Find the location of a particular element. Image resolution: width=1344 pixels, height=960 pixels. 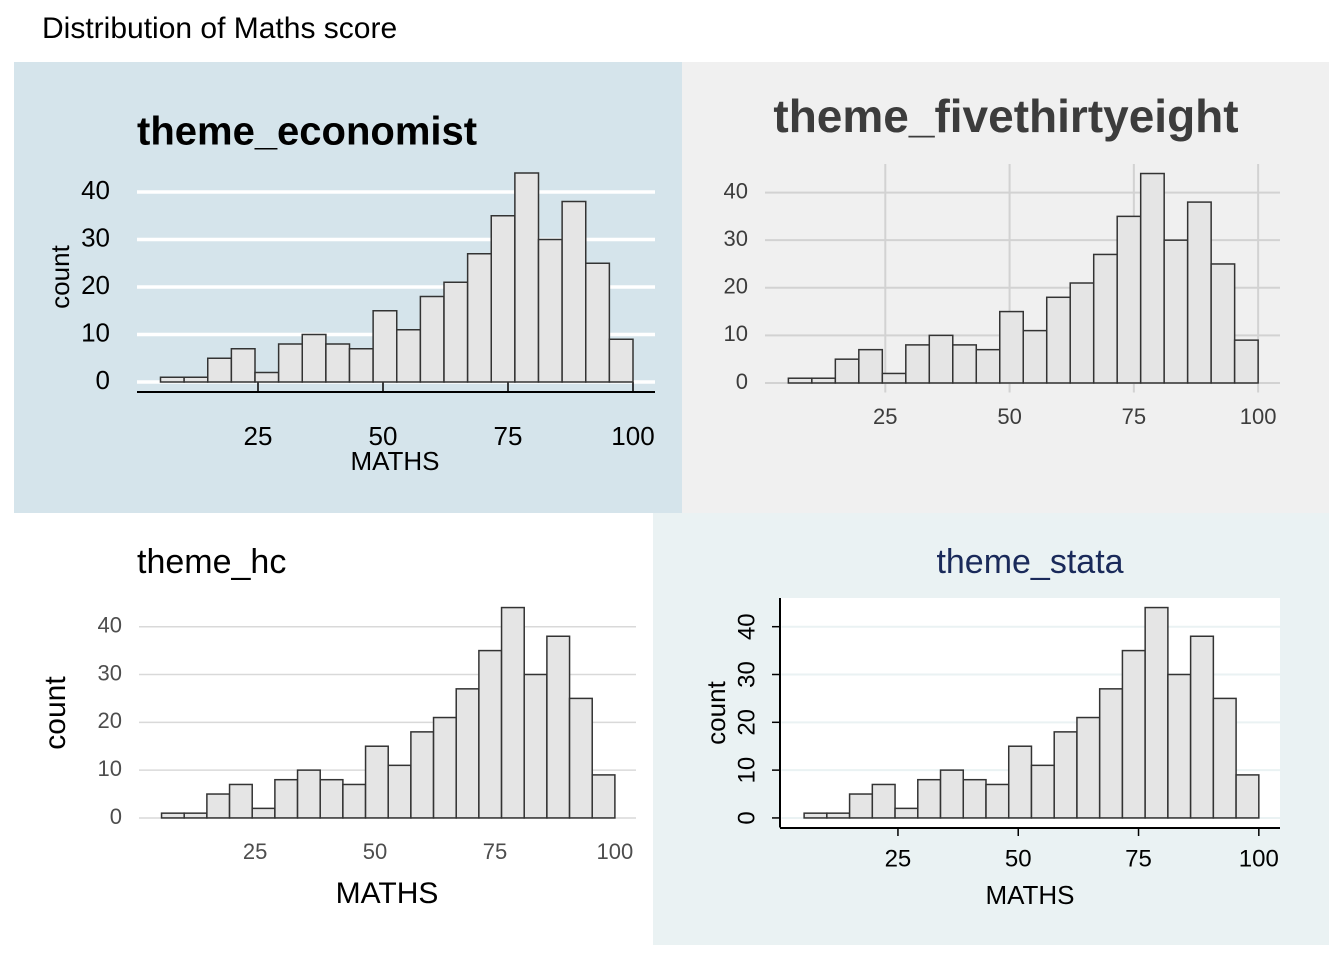

chart-title: theme_stata is located at coordinates (1029, 562).